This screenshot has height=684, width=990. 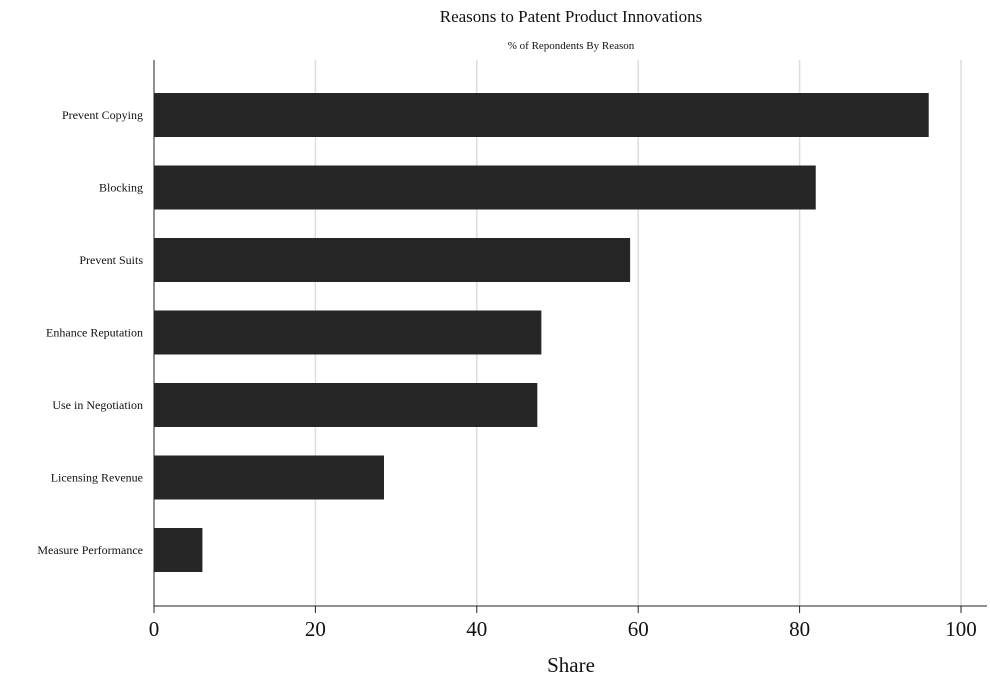 I want to click on category-label: Measure Performance, so click(x=90, y=550).